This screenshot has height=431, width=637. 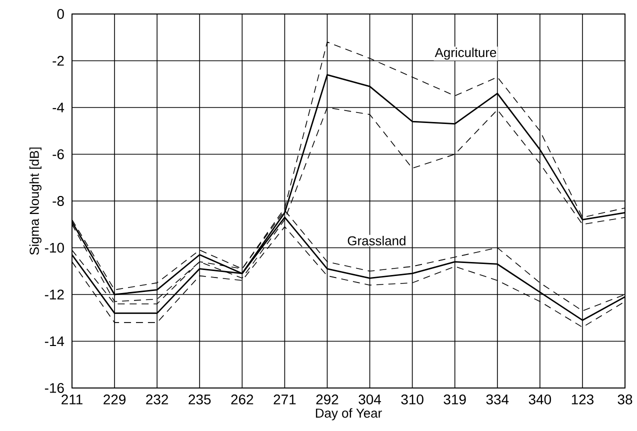 I want to click on y-tick-label: -4, so click(x=58, y=107).